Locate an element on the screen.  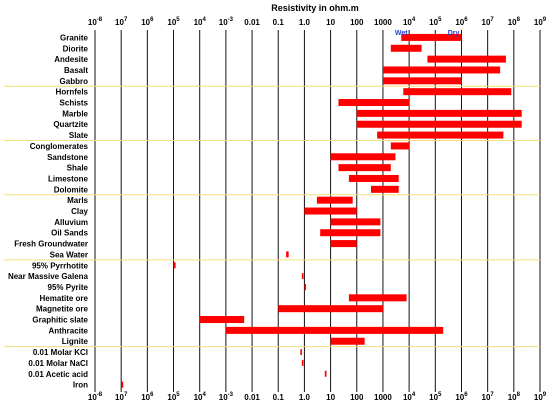
row-label: Marls is located at coordinates (77, 200).